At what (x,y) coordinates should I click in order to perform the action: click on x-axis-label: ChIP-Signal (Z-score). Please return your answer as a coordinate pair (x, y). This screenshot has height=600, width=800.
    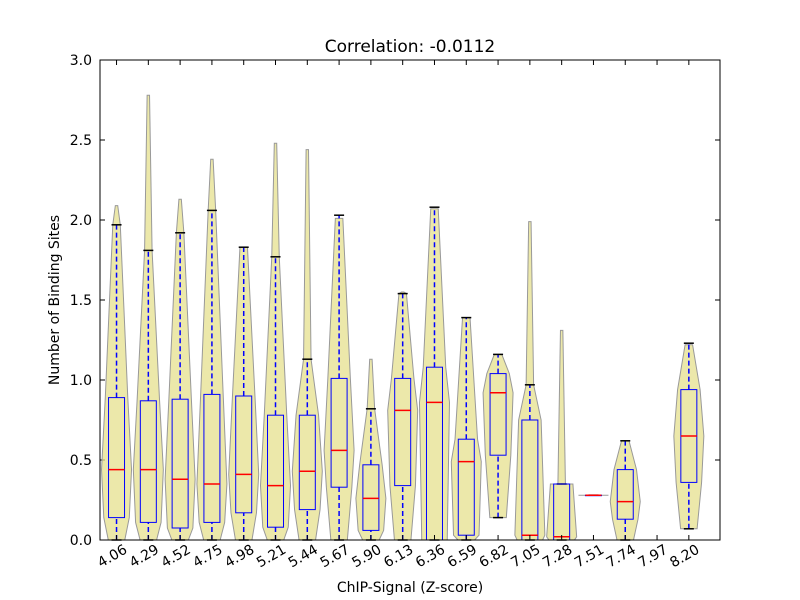
    Looking at the image, I should click on (410, 588).